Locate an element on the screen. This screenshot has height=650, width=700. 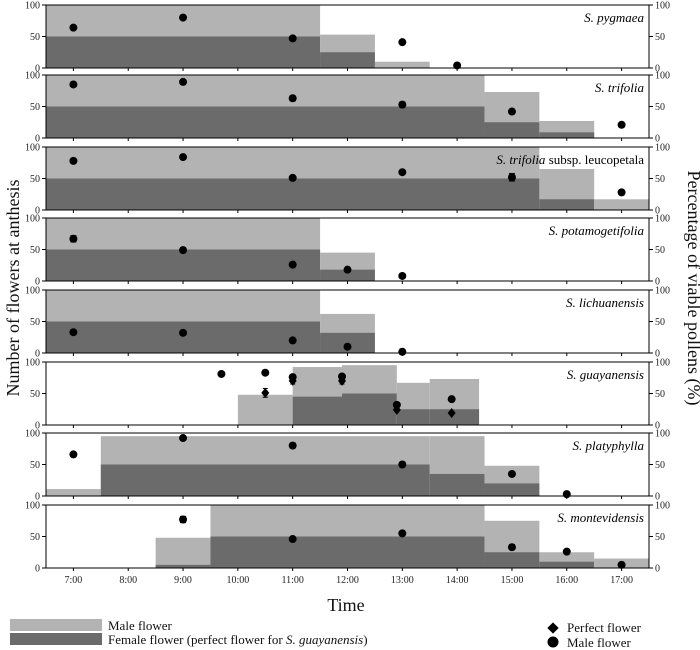
species-name: S. guayanensis is located at coordinates (605, 374).